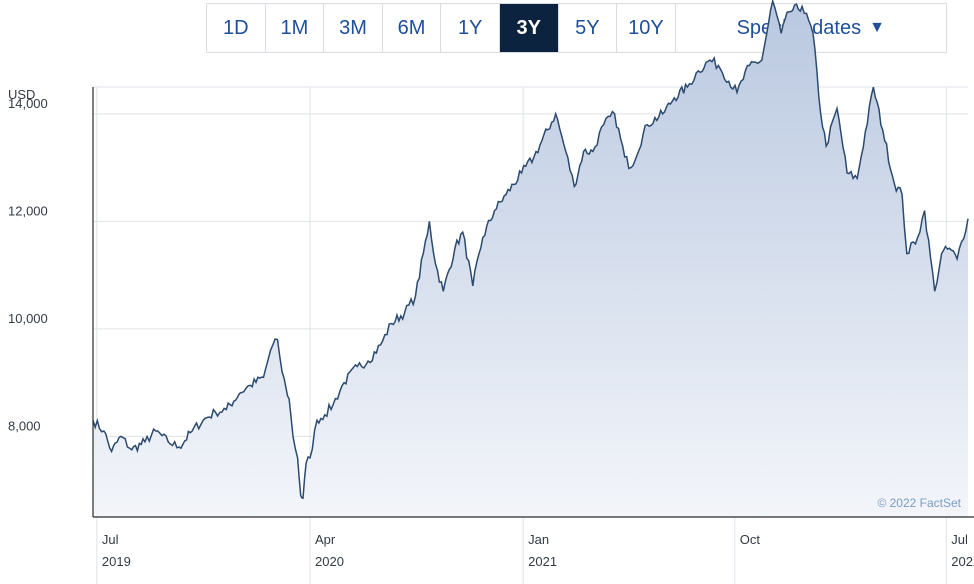 The width and height of the screenshot is (974, 584). I want to click on y-axis-label: USD, so click(21, 94).